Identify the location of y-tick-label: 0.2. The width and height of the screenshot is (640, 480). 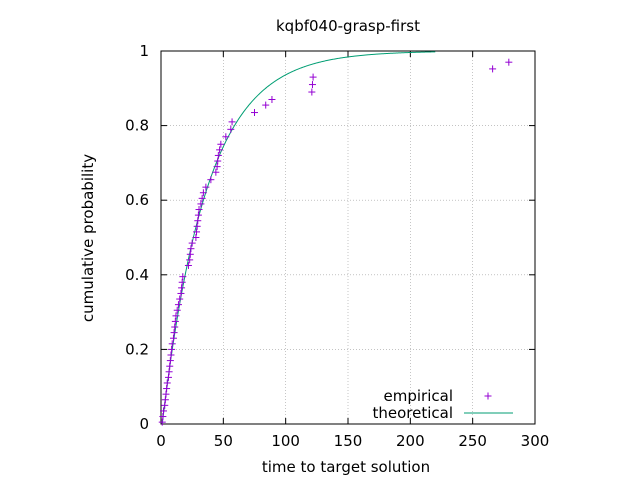
(137, 349).